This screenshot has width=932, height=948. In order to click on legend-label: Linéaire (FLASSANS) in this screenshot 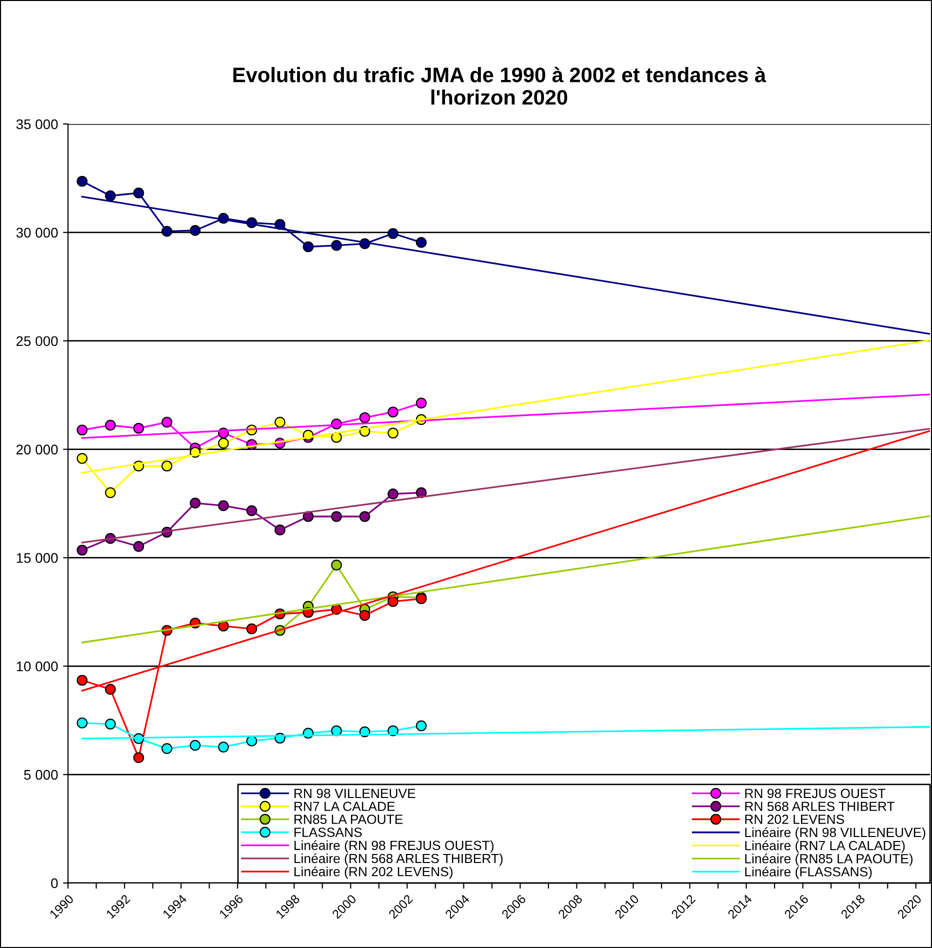, I will do `click(808, 873)`.